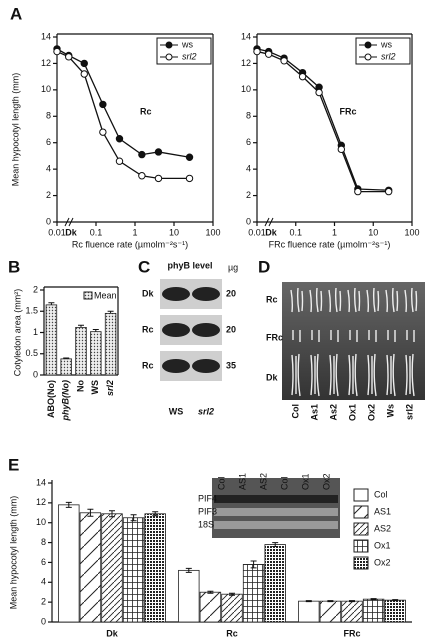 This screenshot has height=644, width=433. Describe the element at coordinates (176, 411) in the screenshot. I see `column-label: WS` at that location.